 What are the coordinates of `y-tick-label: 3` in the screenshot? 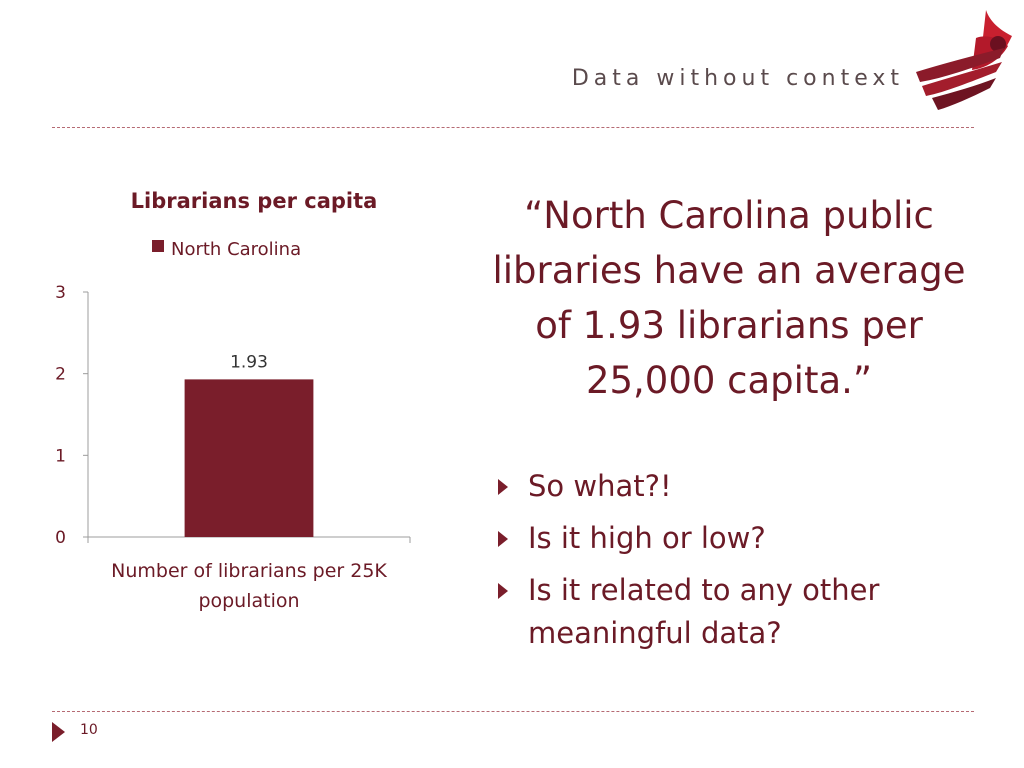 It's located at (60, 293).